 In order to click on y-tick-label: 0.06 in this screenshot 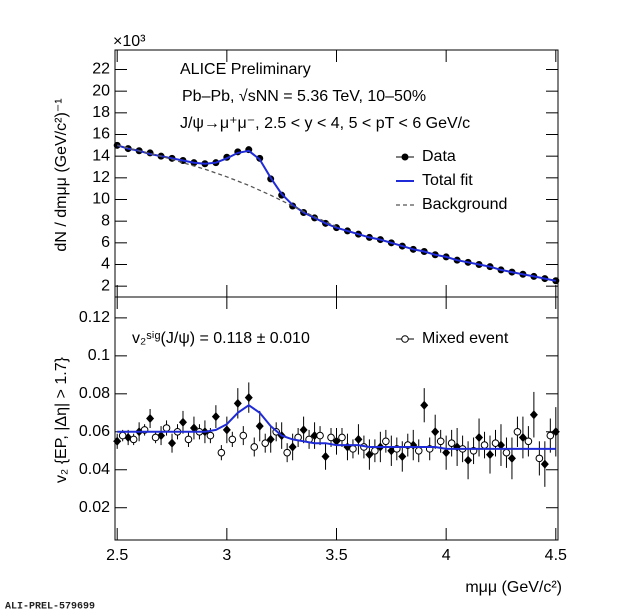, I will do `click(94, 431)`.